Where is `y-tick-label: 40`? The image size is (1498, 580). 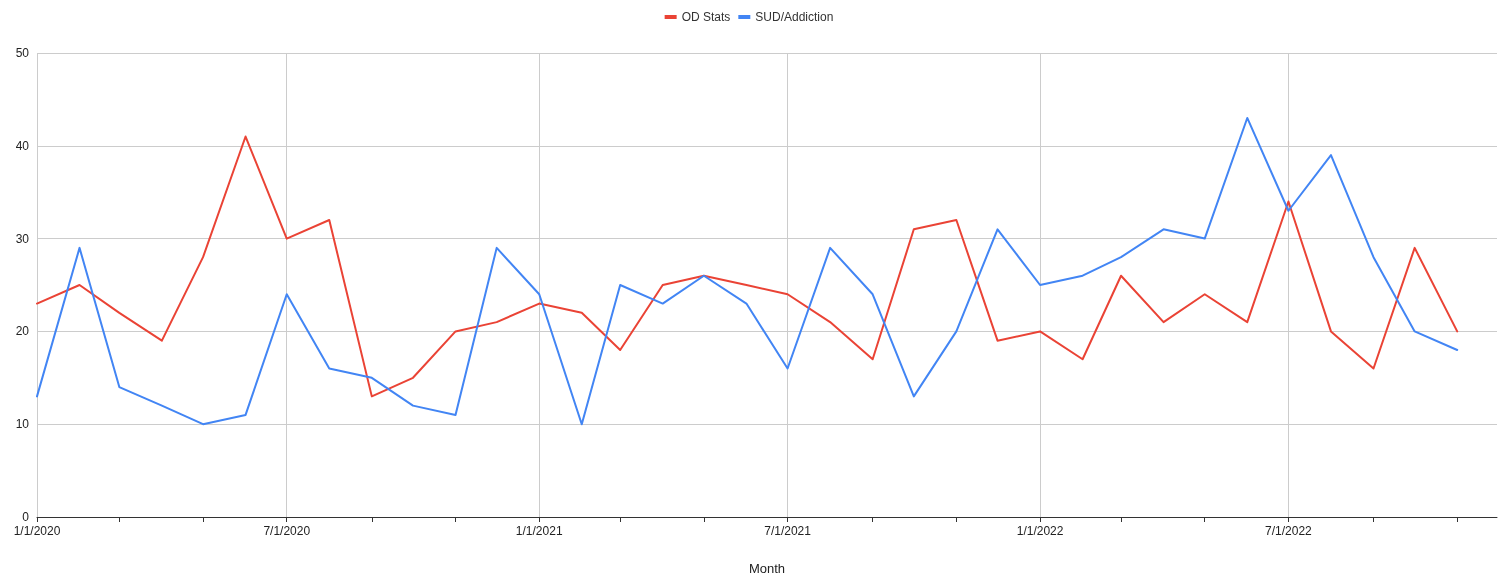 y-tick-label: 40 is located at coordinates (22, 145).